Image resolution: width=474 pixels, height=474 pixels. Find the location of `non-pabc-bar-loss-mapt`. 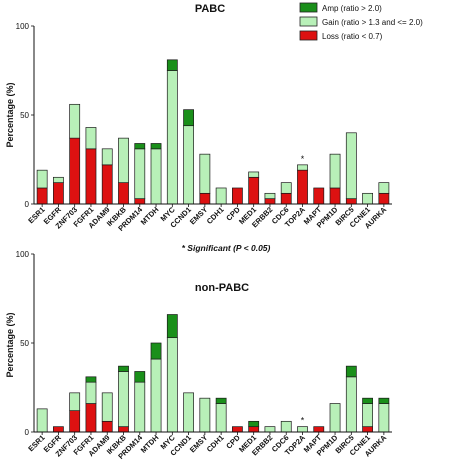

non-pabc-bar-loss-mapt is located at coordinates (319, 429).